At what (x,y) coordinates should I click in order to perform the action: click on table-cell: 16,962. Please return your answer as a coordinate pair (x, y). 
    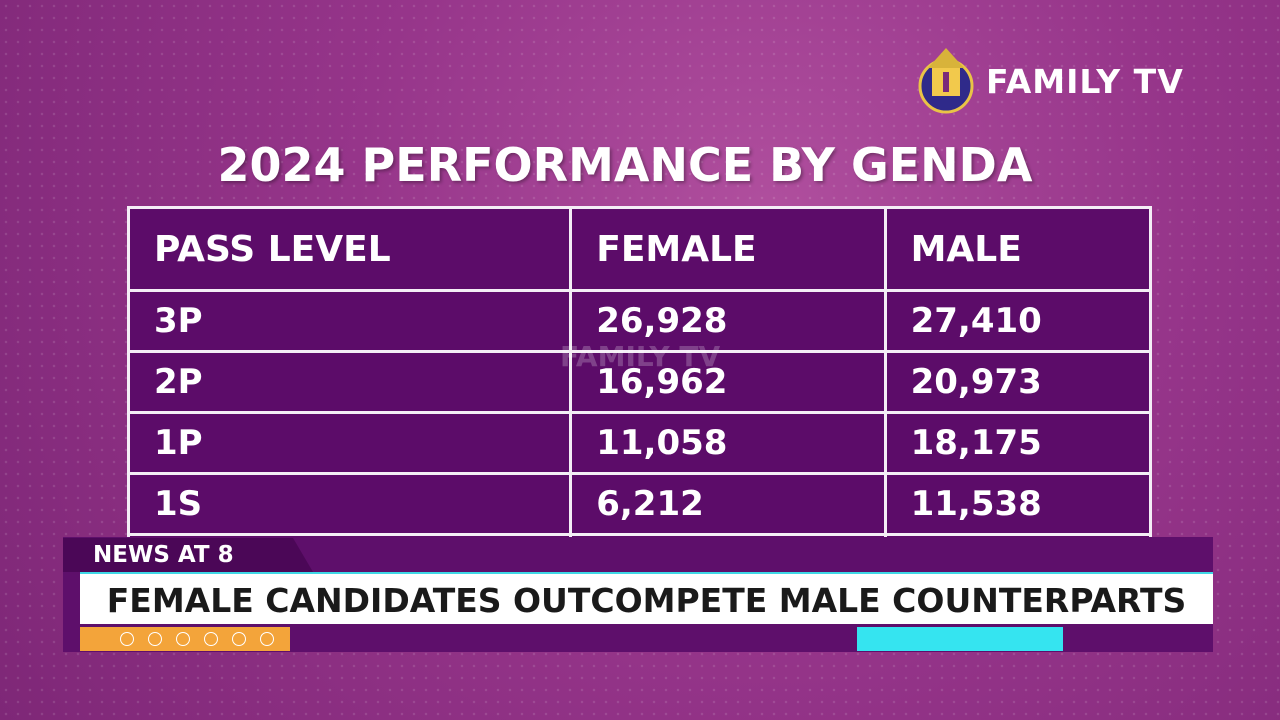
    Looking at the image, I should click on (728, 382).